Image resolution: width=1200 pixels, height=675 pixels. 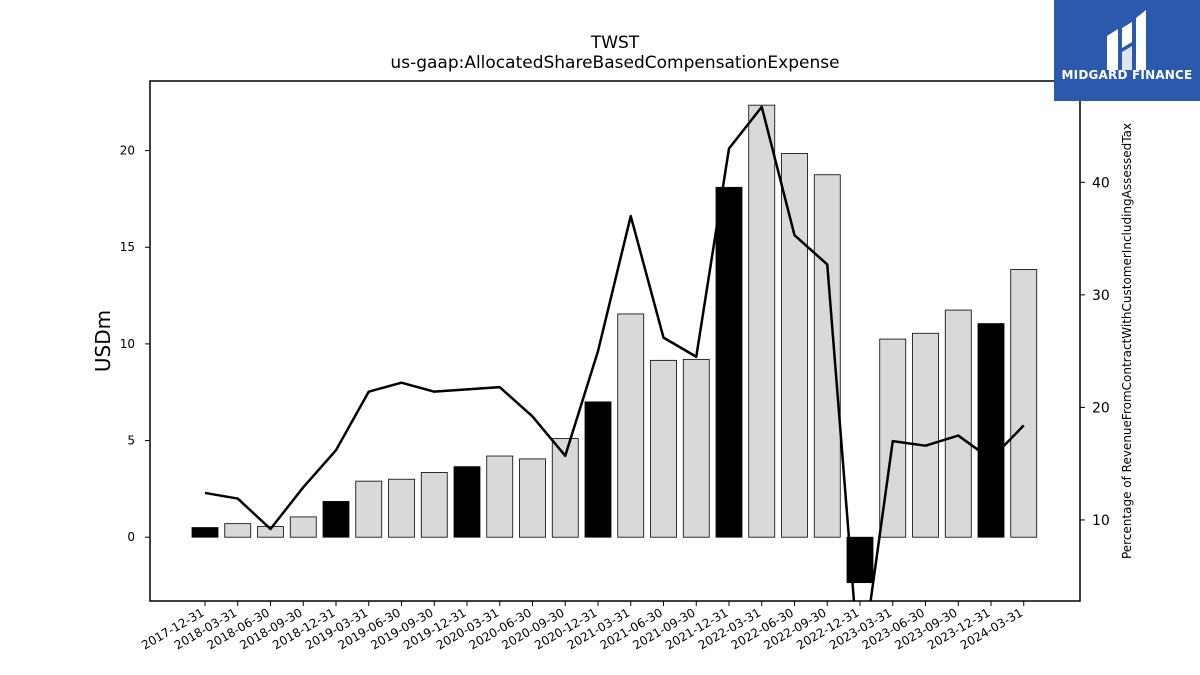 I want to click on y-tick-label: 15, so click(x=127, y=247).